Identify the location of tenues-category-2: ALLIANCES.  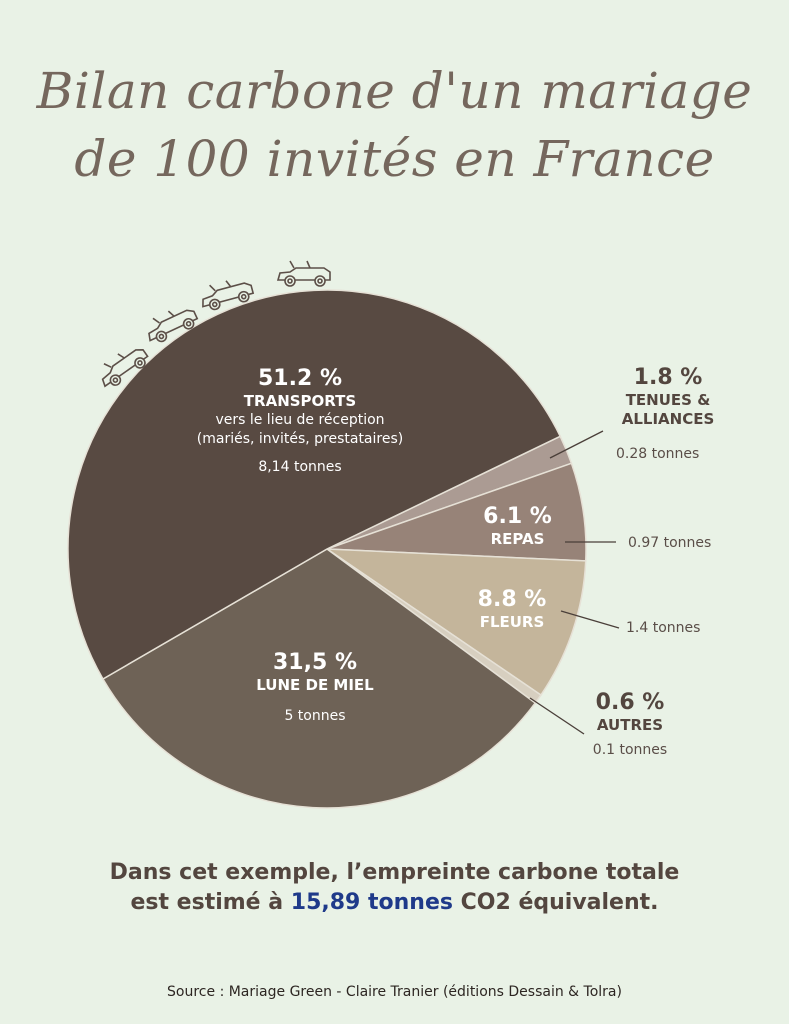
(668, 419).